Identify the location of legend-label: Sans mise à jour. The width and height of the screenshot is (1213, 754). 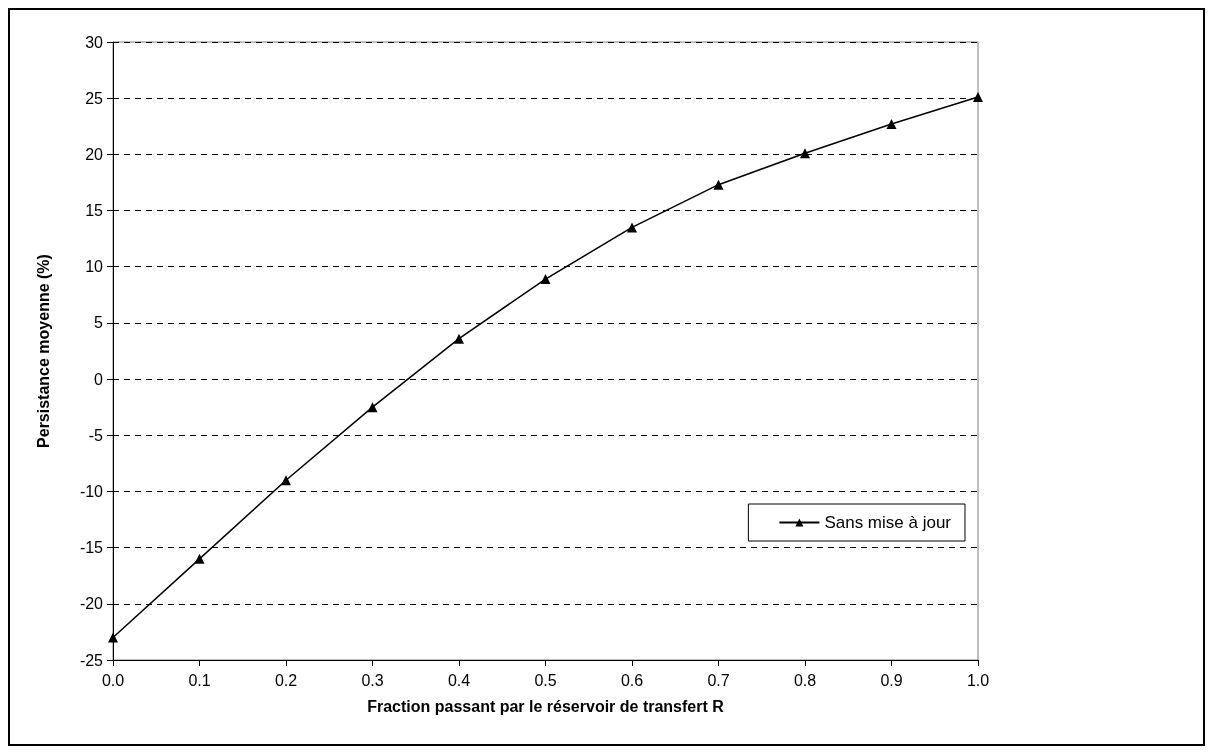
(888, 522).